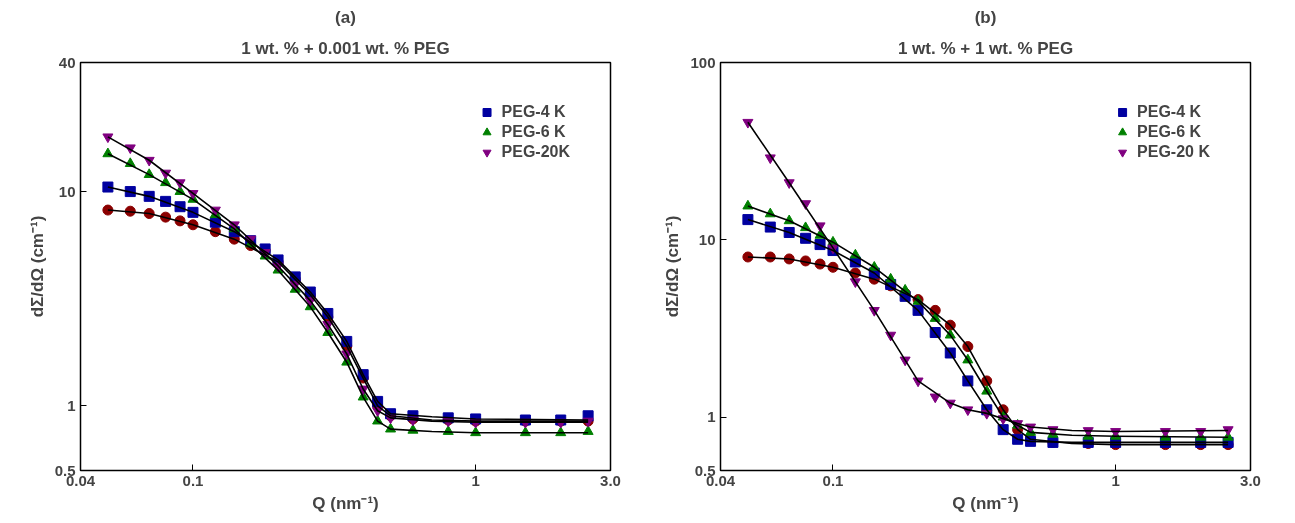  I want to click on legend-label: PEG-20 K, so click(1173, 152).